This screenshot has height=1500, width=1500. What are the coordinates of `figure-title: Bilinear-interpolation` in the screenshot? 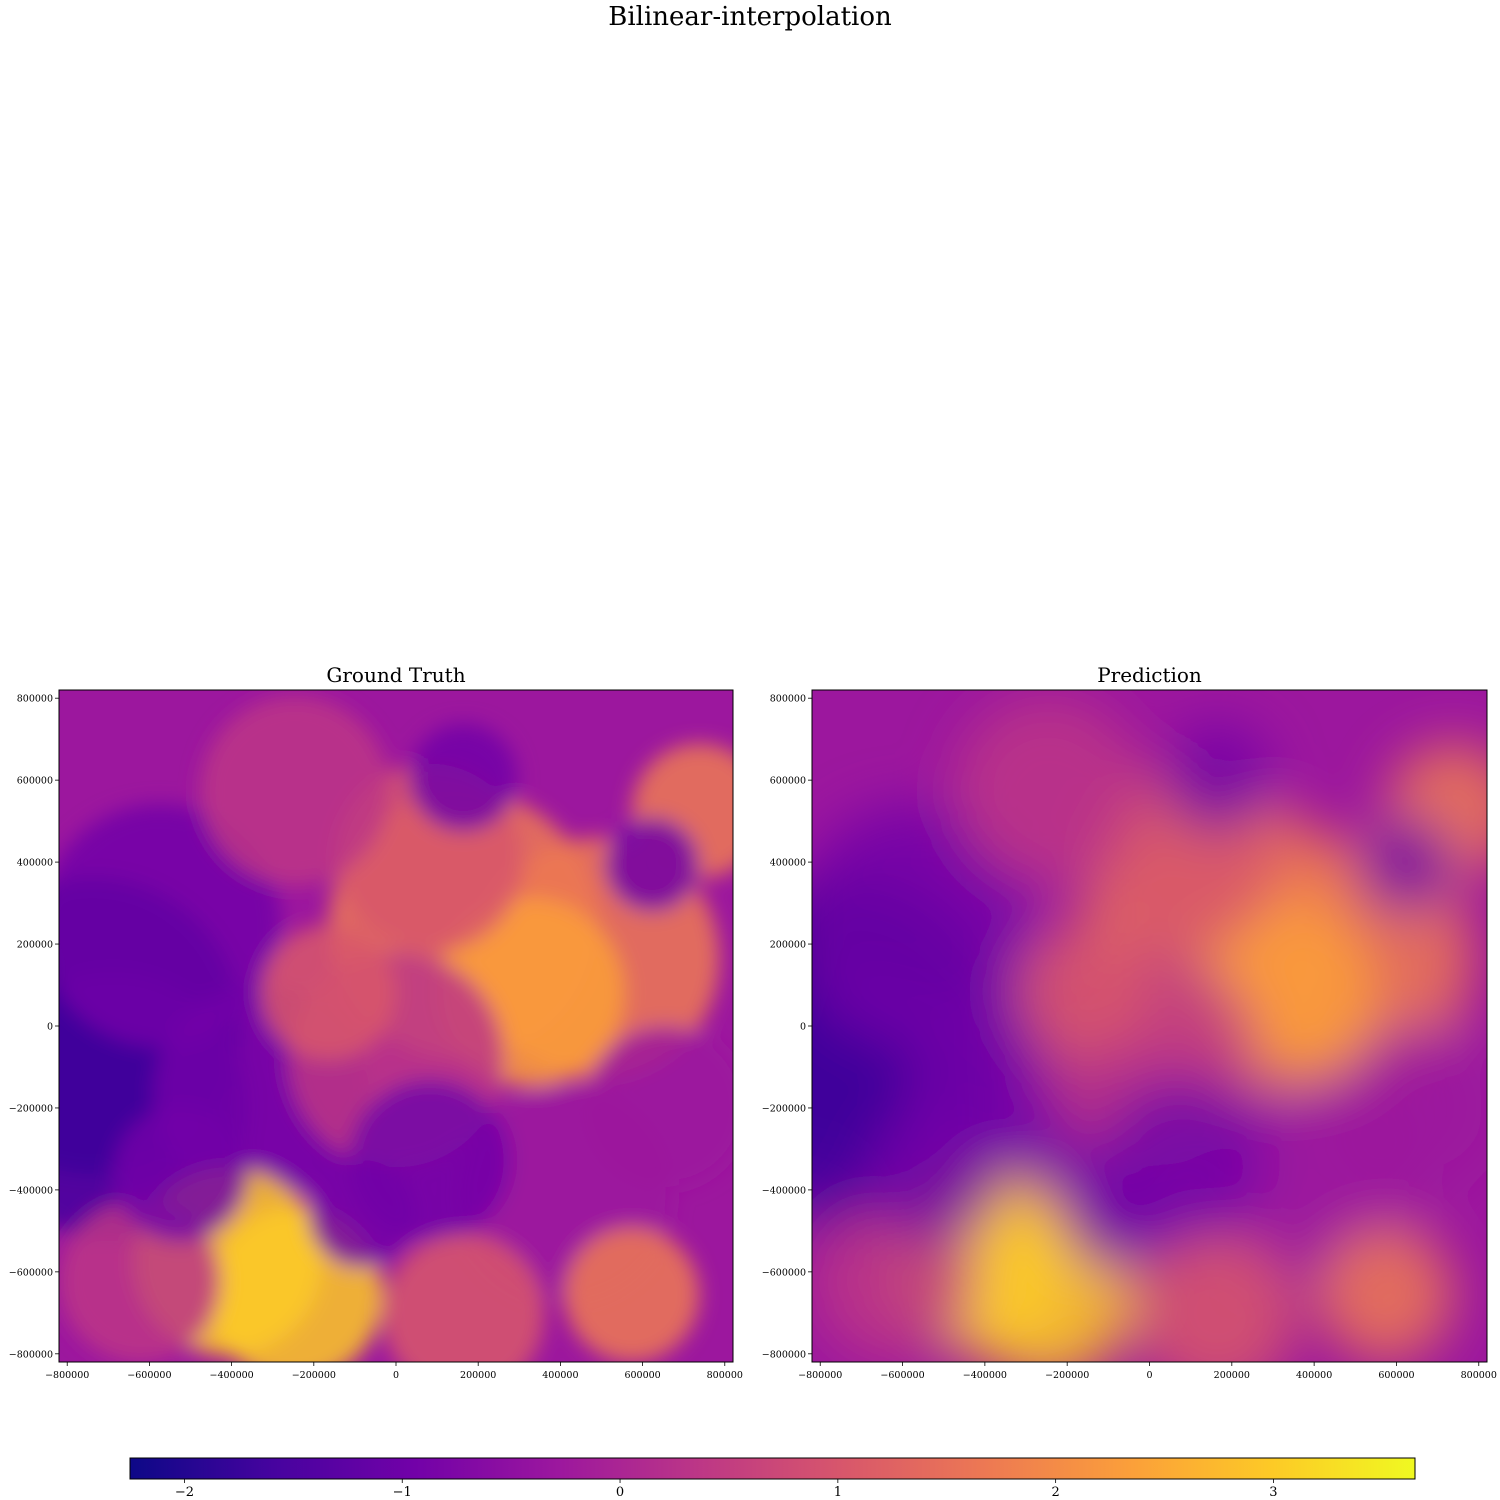 It's located at (750, 17).